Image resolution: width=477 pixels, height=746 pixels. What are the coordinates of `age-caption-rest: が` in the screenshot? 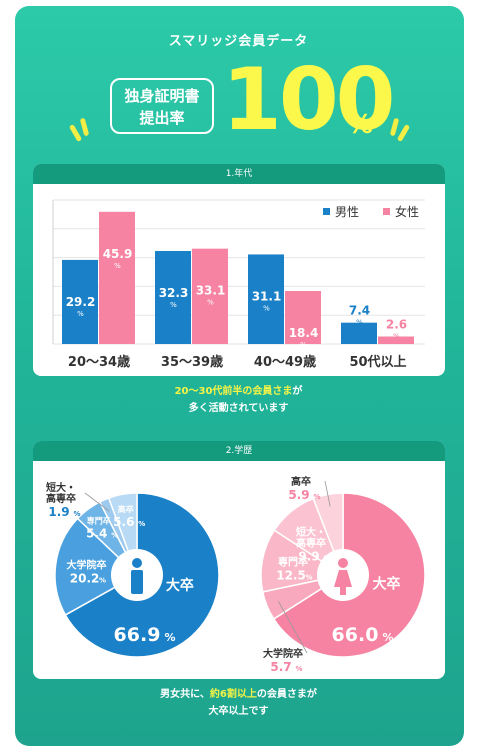 It's located at (297, 391).